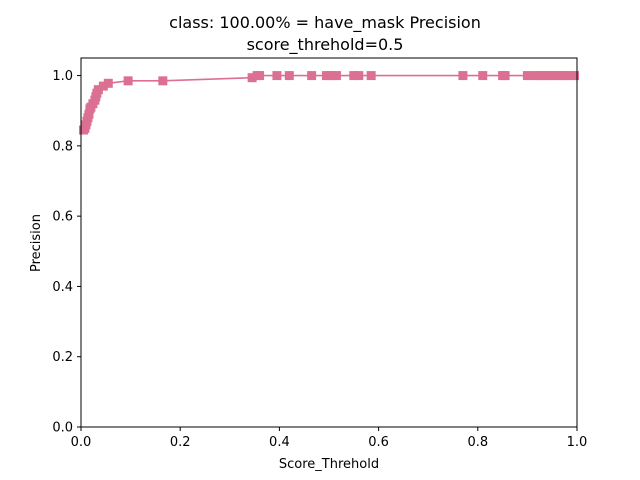 This screenshot has width=640, height=480. What do you see at coordinates (62, 428) in the screenshot?
I see `y-tick-label: 0.0` at bounding box center [62, 428].